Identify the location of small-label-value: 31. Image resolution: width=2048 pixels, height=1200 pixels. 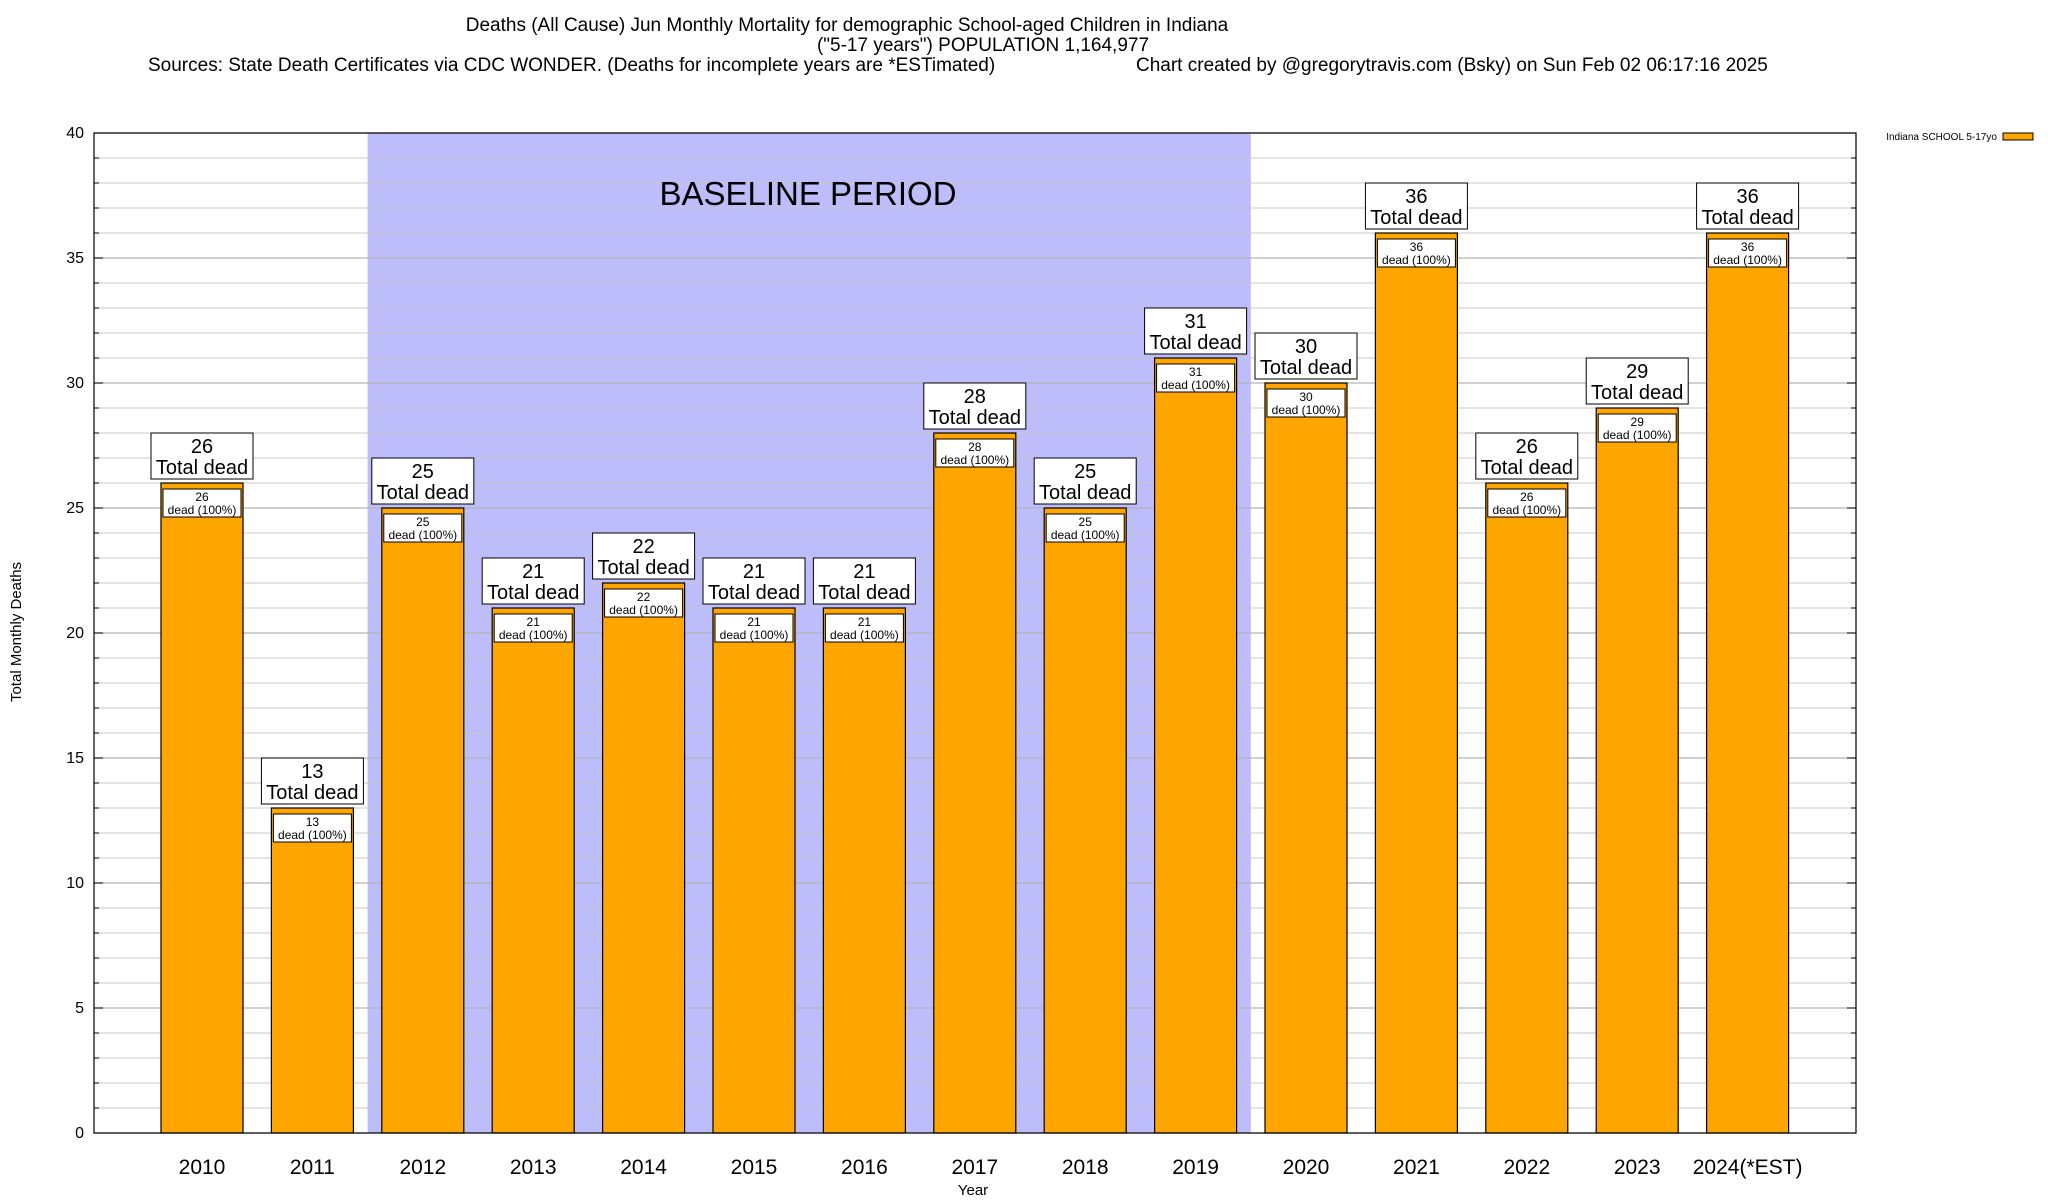
(1196, 372).